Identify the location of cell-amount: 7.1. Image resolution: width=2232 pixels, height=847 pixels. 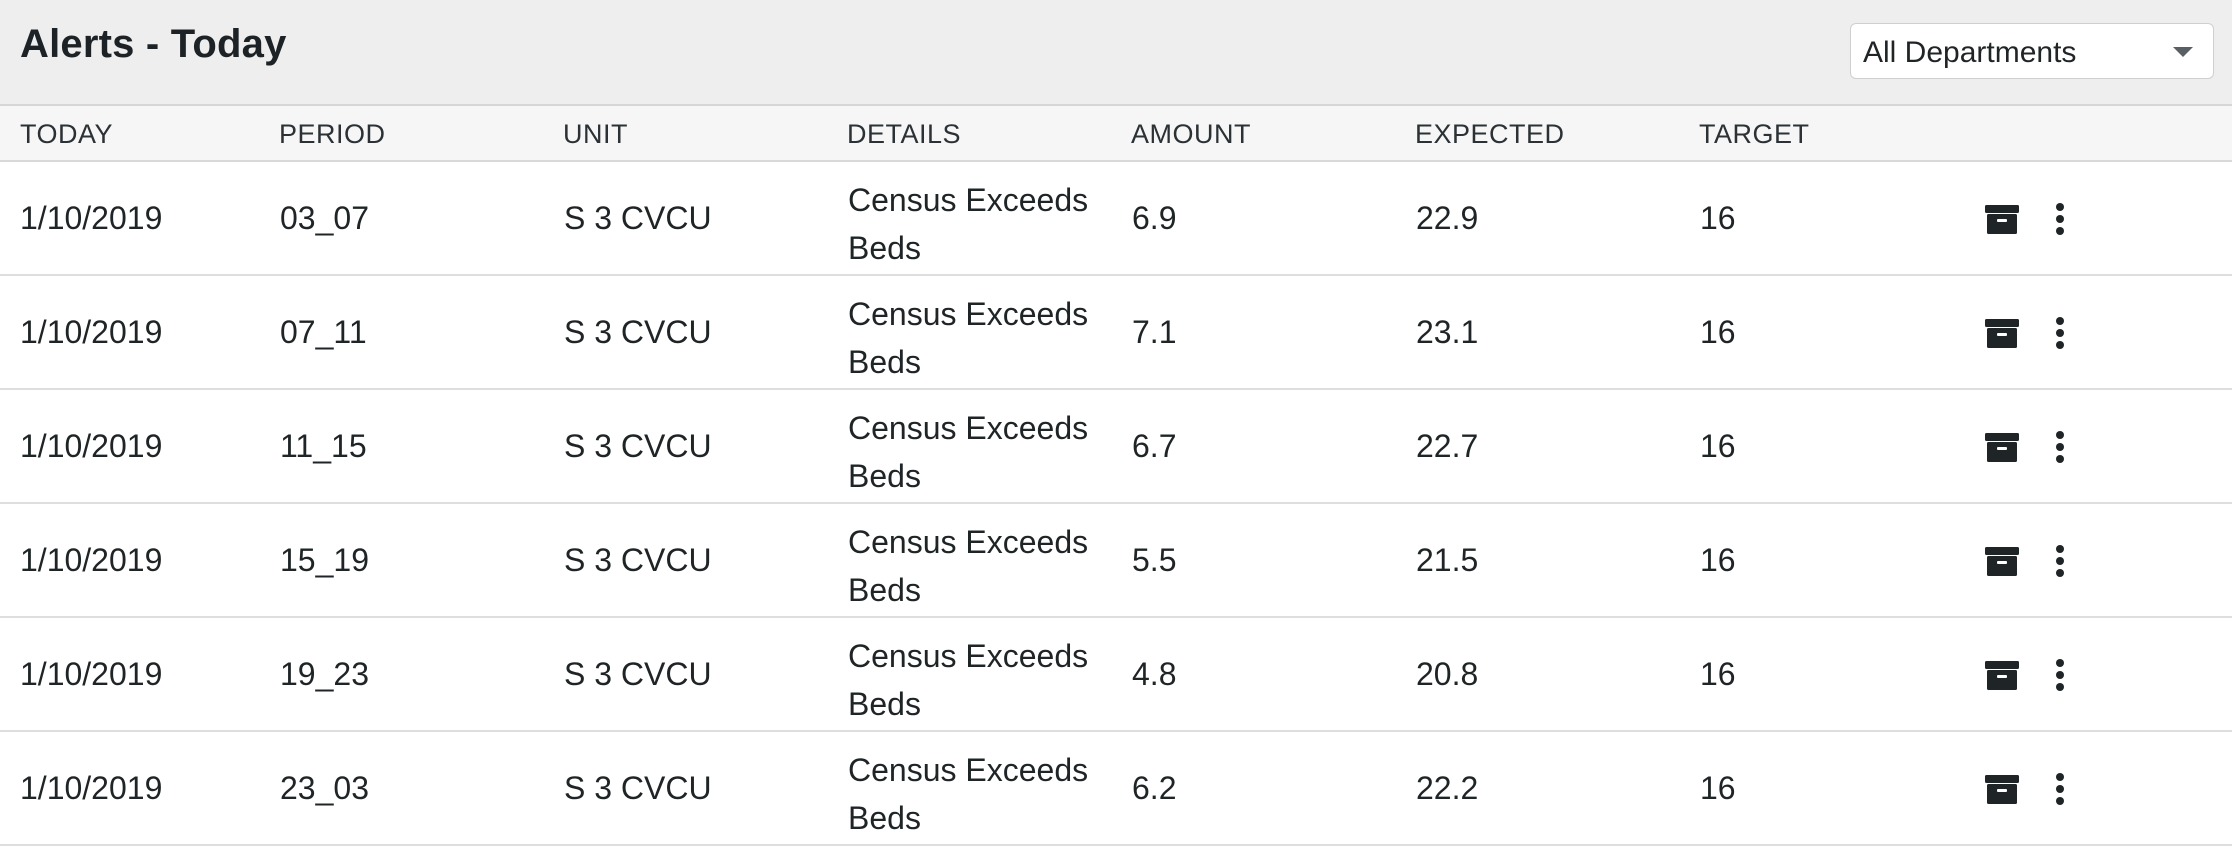
(1154, 332).